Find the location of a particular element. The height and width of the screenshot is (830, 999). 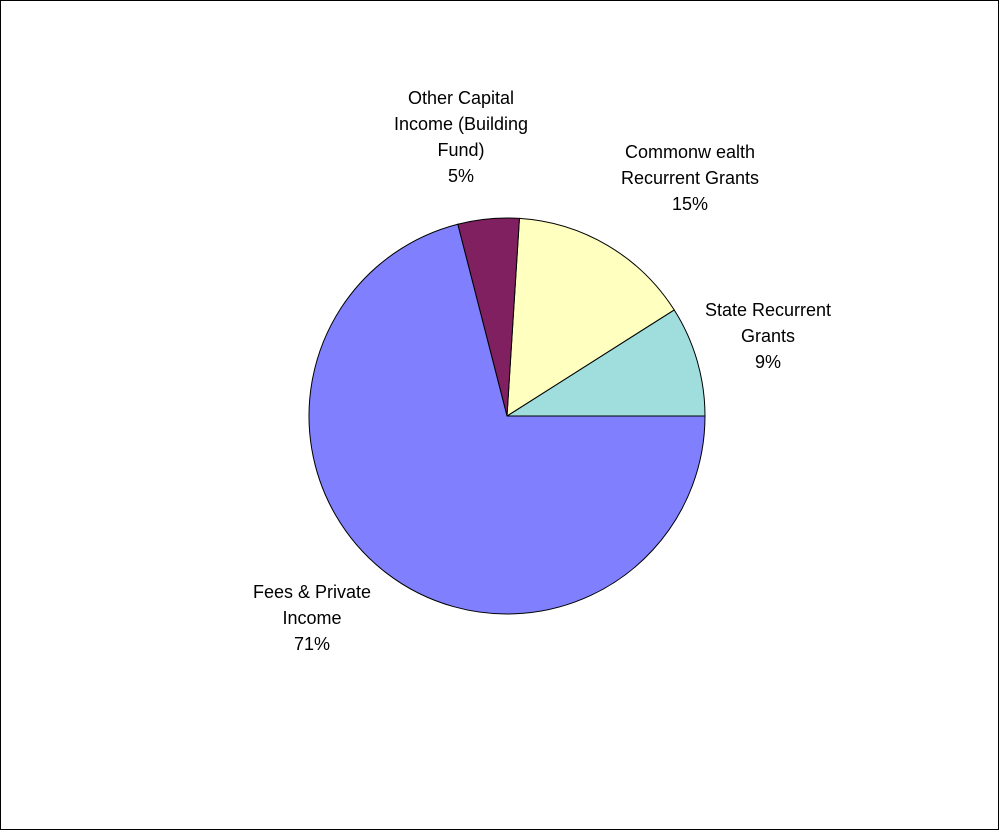

slice-value-label: 71% is located at coordinates (312, 644).